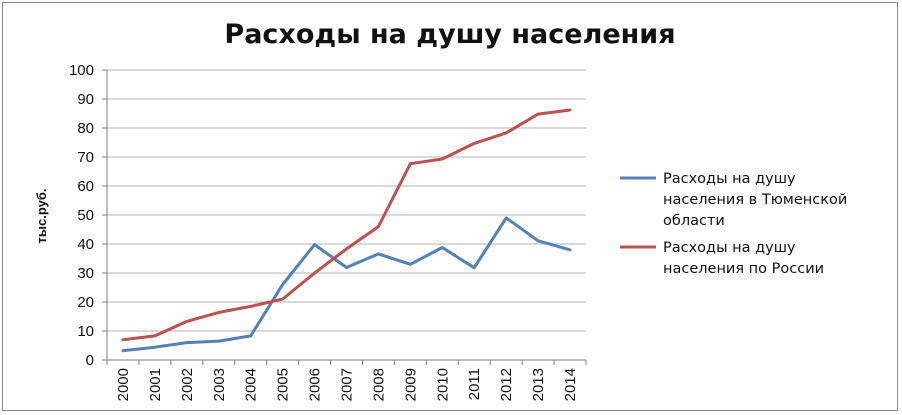  I want to click on x-tick-label: 2012, so click(506, 384).